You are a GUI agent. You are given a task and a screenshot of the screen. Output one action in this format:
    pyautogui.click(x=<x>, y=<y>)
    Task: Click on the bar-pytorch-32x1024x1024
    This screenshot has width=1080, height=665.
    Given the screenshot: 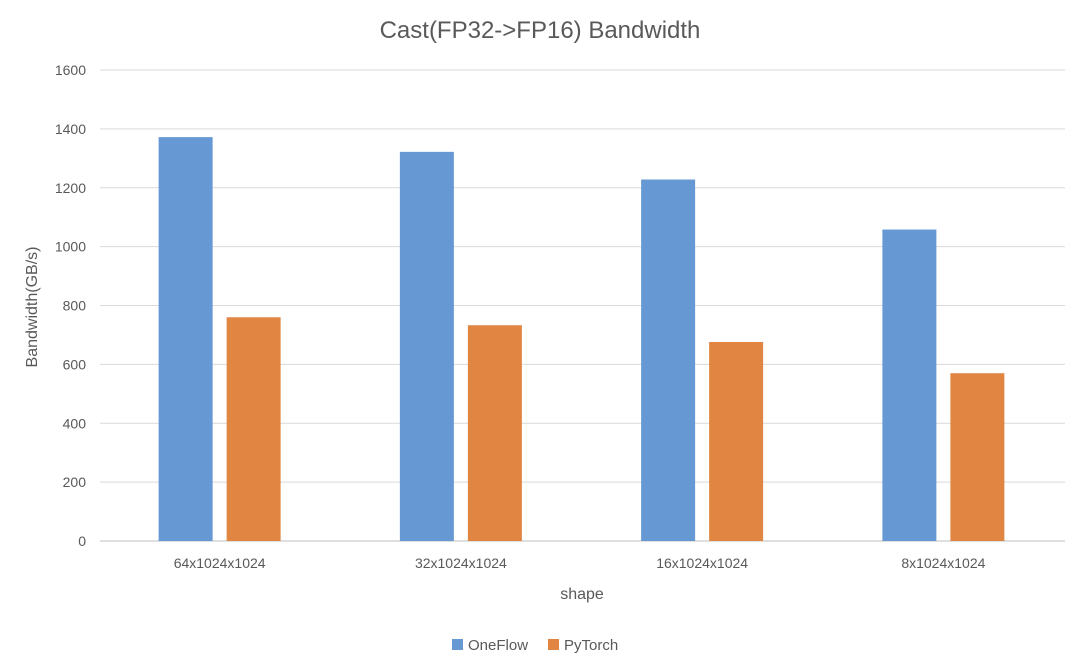 What is the action you would take?
    pyautogui.click(x=494, y=433)
    